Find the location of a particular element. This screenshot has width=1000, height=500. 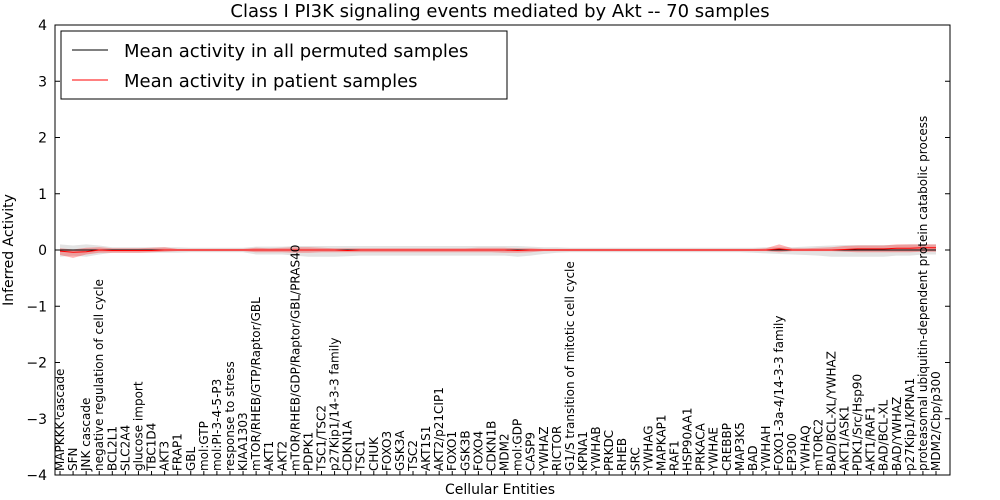

x-tick-label: YWHAB is located at coordinates (596, 449).